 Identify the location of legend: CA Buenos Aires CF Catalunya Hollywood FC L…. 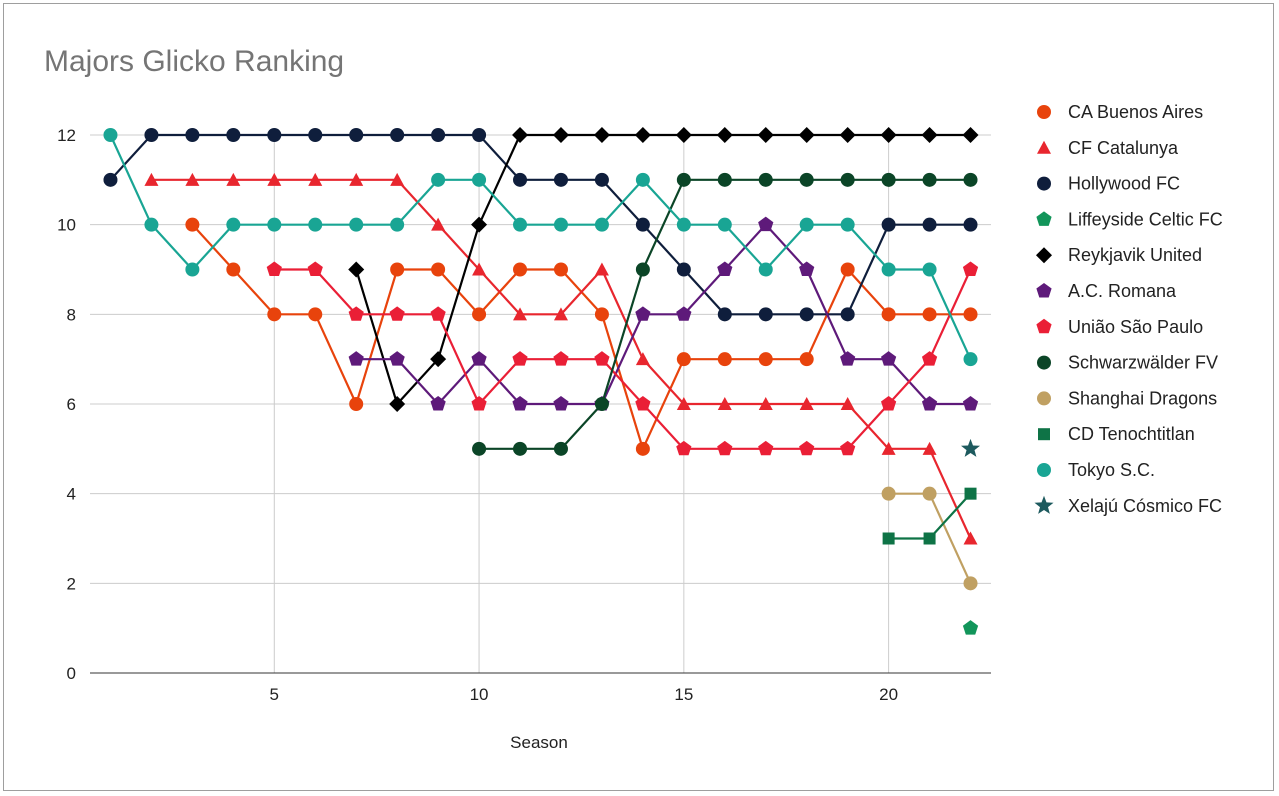
(1128, 309).